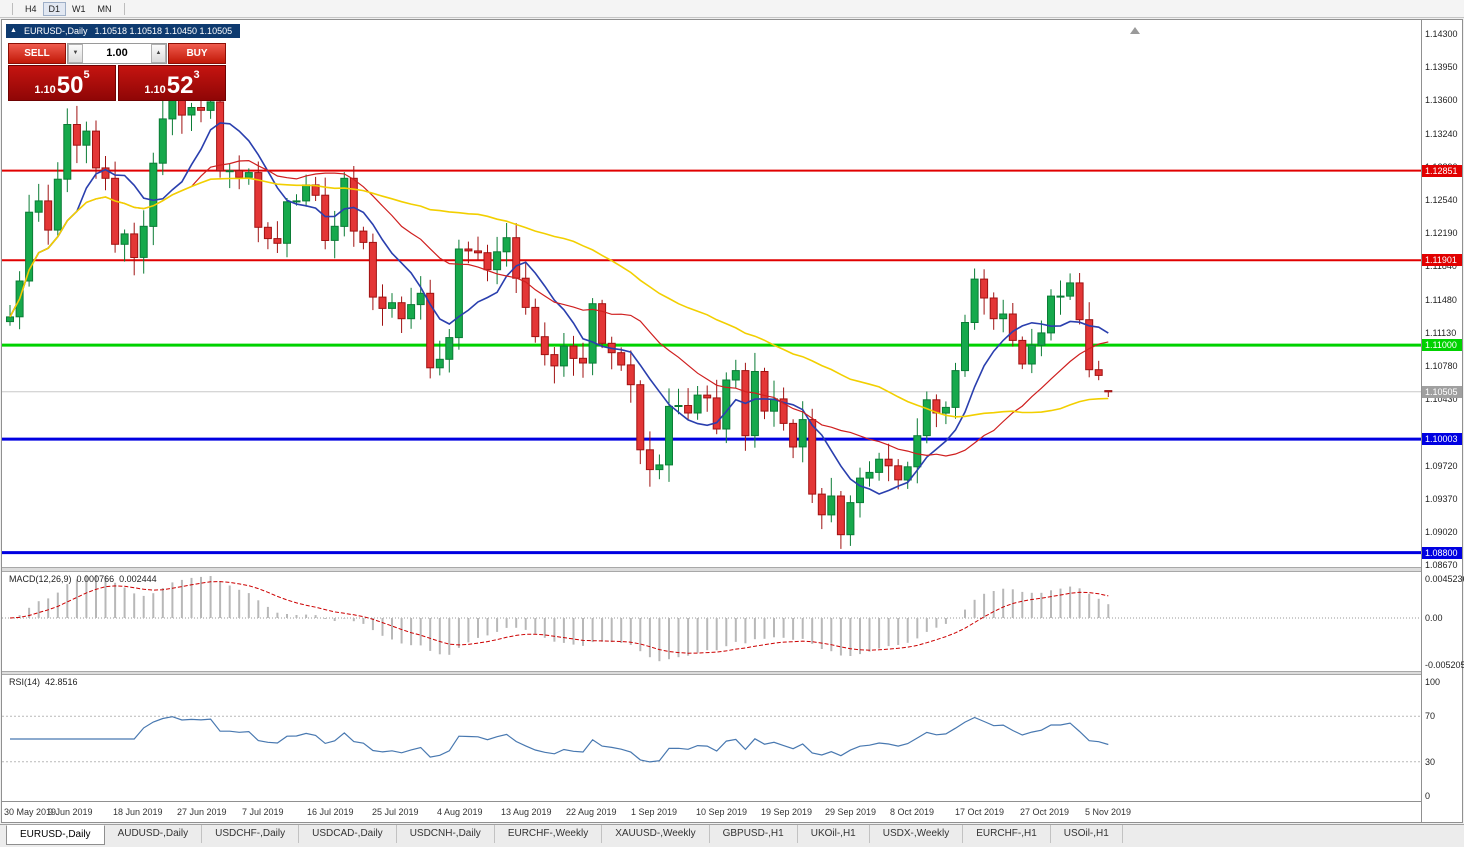  What do you see at coordinates (61, 682) in the screenshot?
I see `rsi-value: 42.8516` at bounding box center [61, 682].